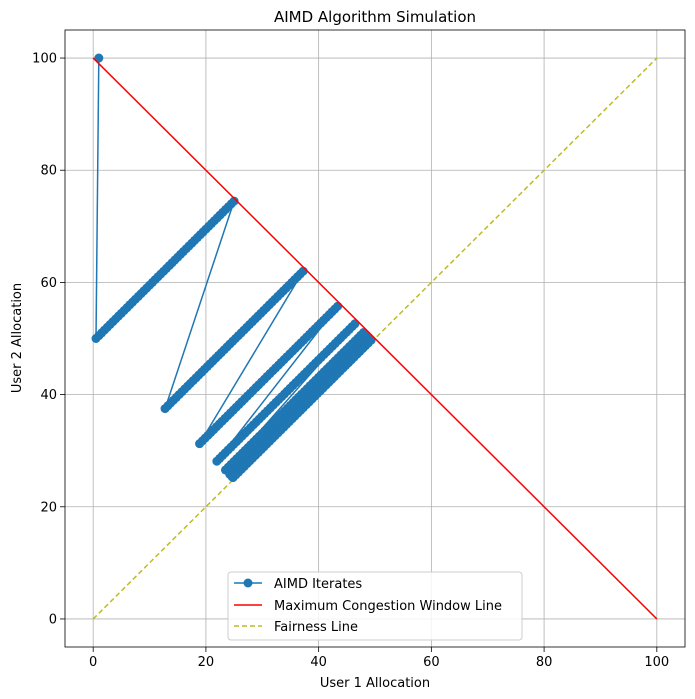  What do you see at coordinates (431, 662) in the screenshot?
I see `x-tick-label: 60` at bounding box center [431, 662].